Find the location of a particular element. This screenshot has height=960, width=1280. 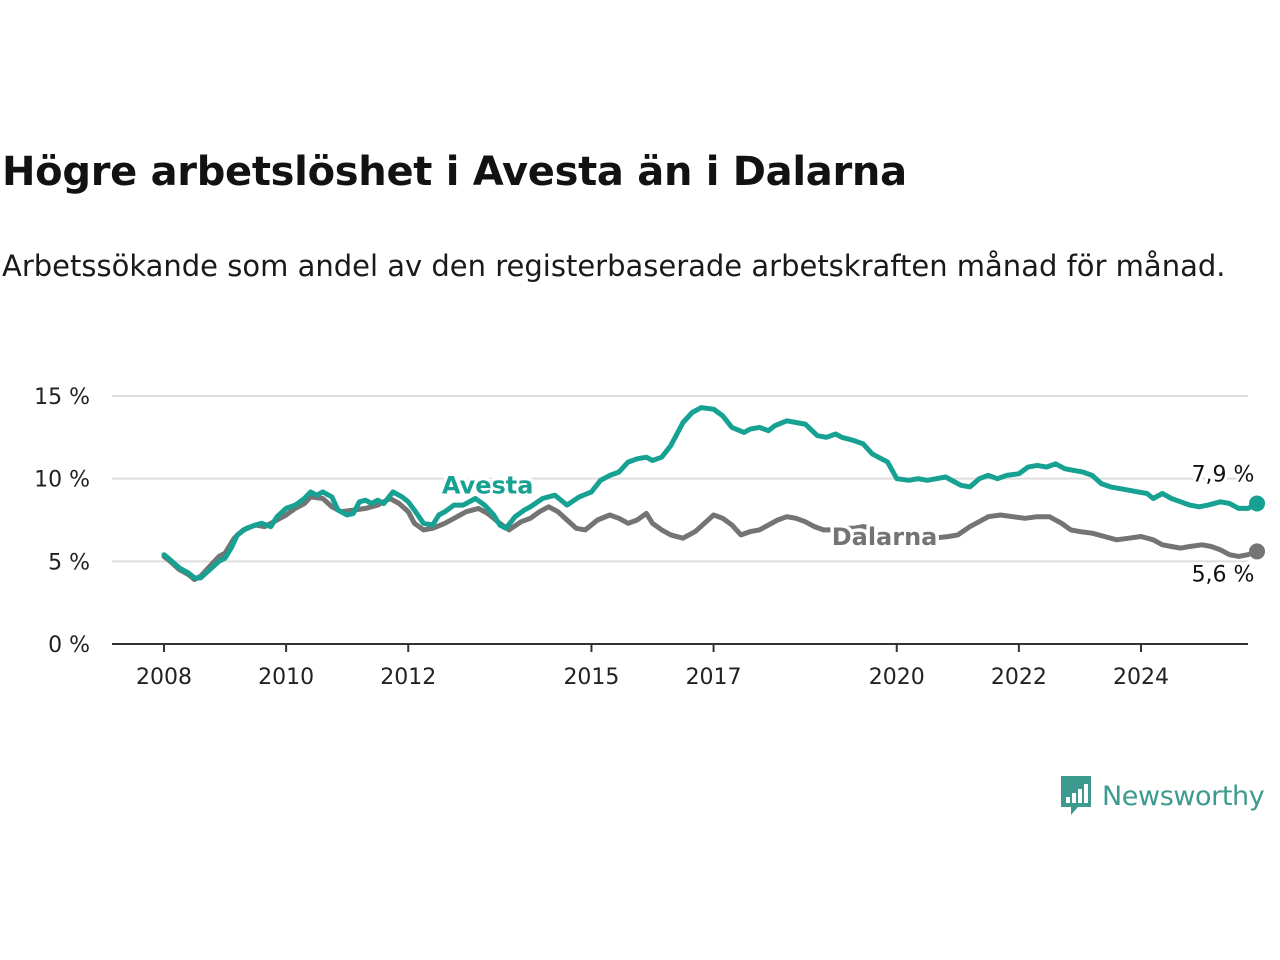

y-axis-ticks: 0 % 5 % 10 % 15 % is located at coordinates (62, 521).